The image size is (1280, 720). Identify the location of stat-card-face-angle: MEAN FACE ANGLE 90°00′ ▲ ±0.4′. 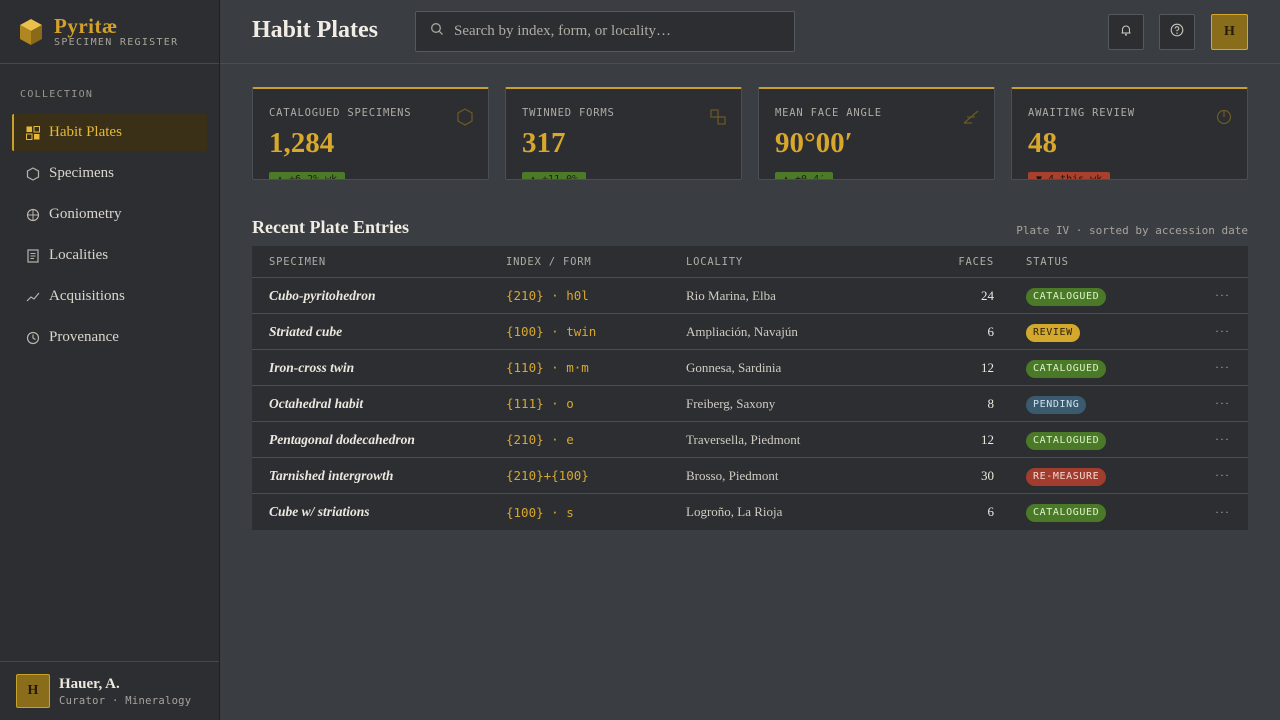
(876, 133).